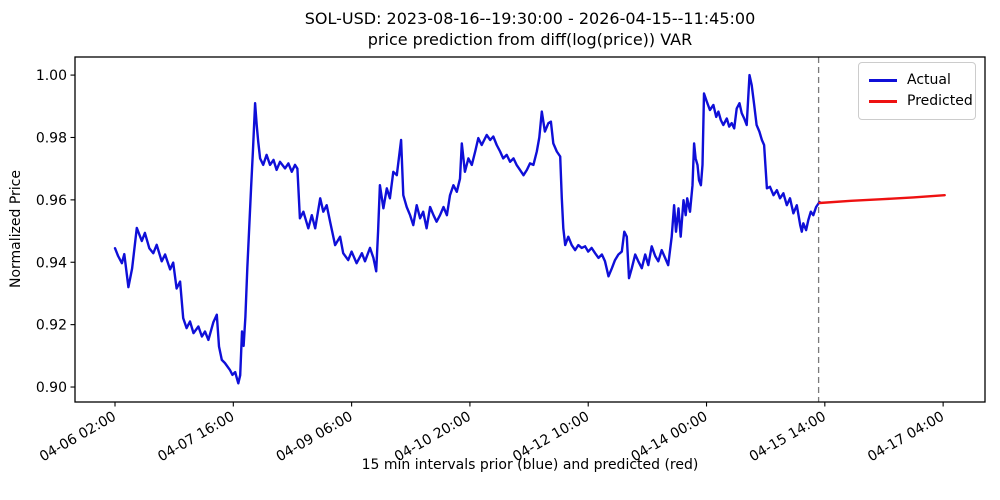  Describe the element at coordinates (940, 101) in the screenshot. I see `legend-label-predicted: Predicted` at that location.